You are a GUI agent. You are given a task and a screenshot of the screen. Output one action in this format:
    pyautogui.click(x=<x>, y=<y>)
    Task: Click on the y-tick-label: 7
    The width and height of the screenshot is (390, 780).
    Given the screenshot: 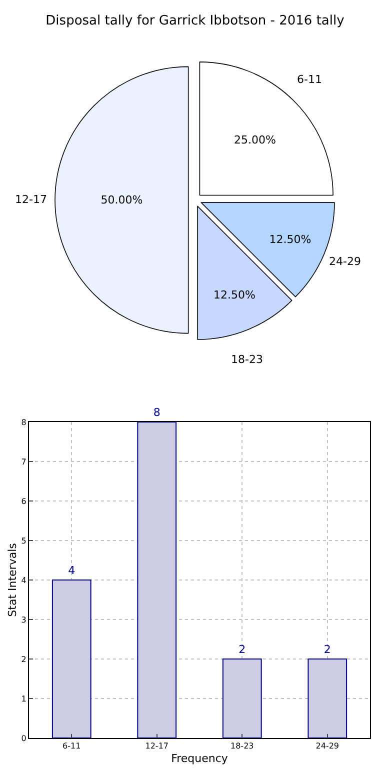 What is the action you would take?
    pyautogui.click(x=23, y=461)
    